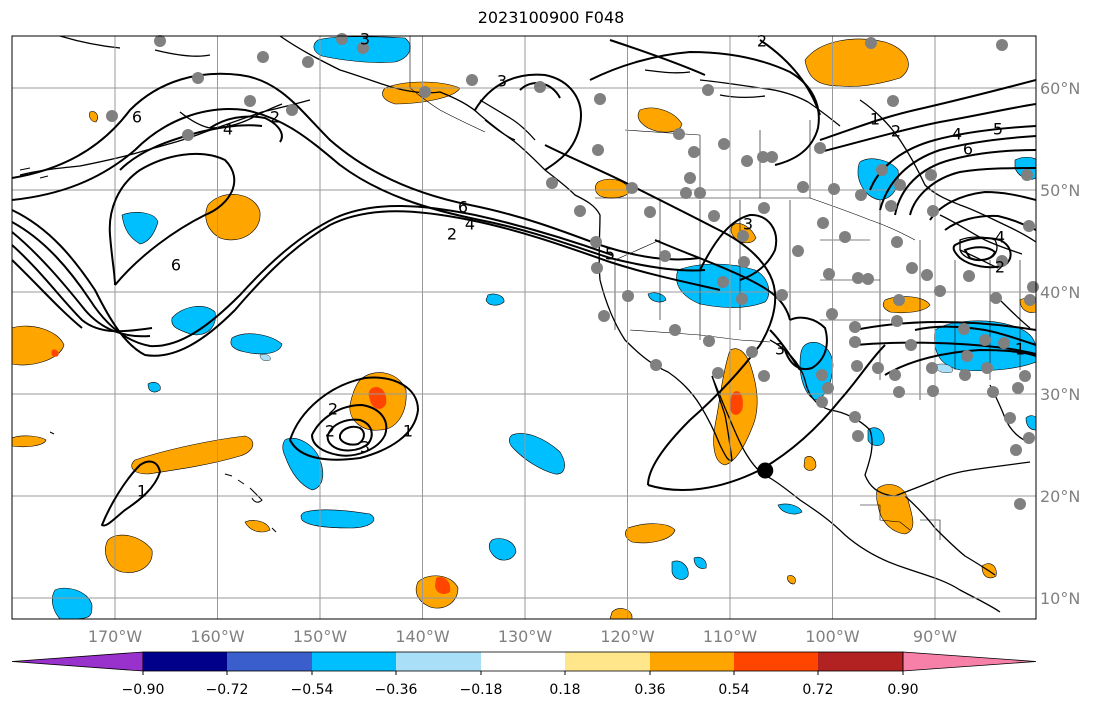  I want to click on longitude-tick-label: 120°W, so click(627, 636).